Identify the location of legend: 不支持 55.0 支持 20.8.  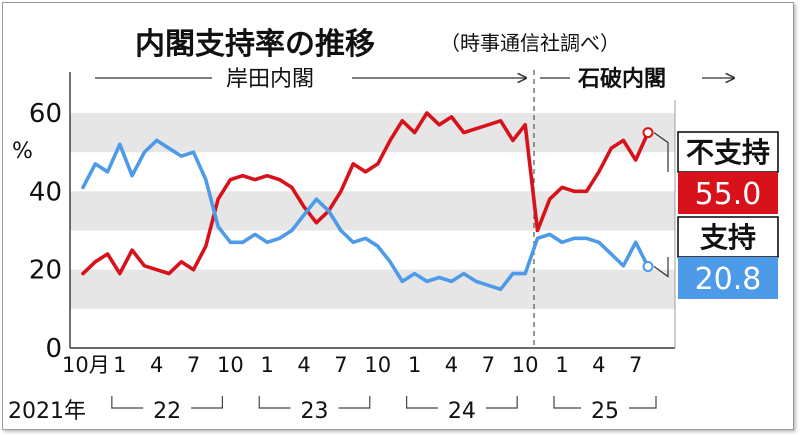
(716, 215).